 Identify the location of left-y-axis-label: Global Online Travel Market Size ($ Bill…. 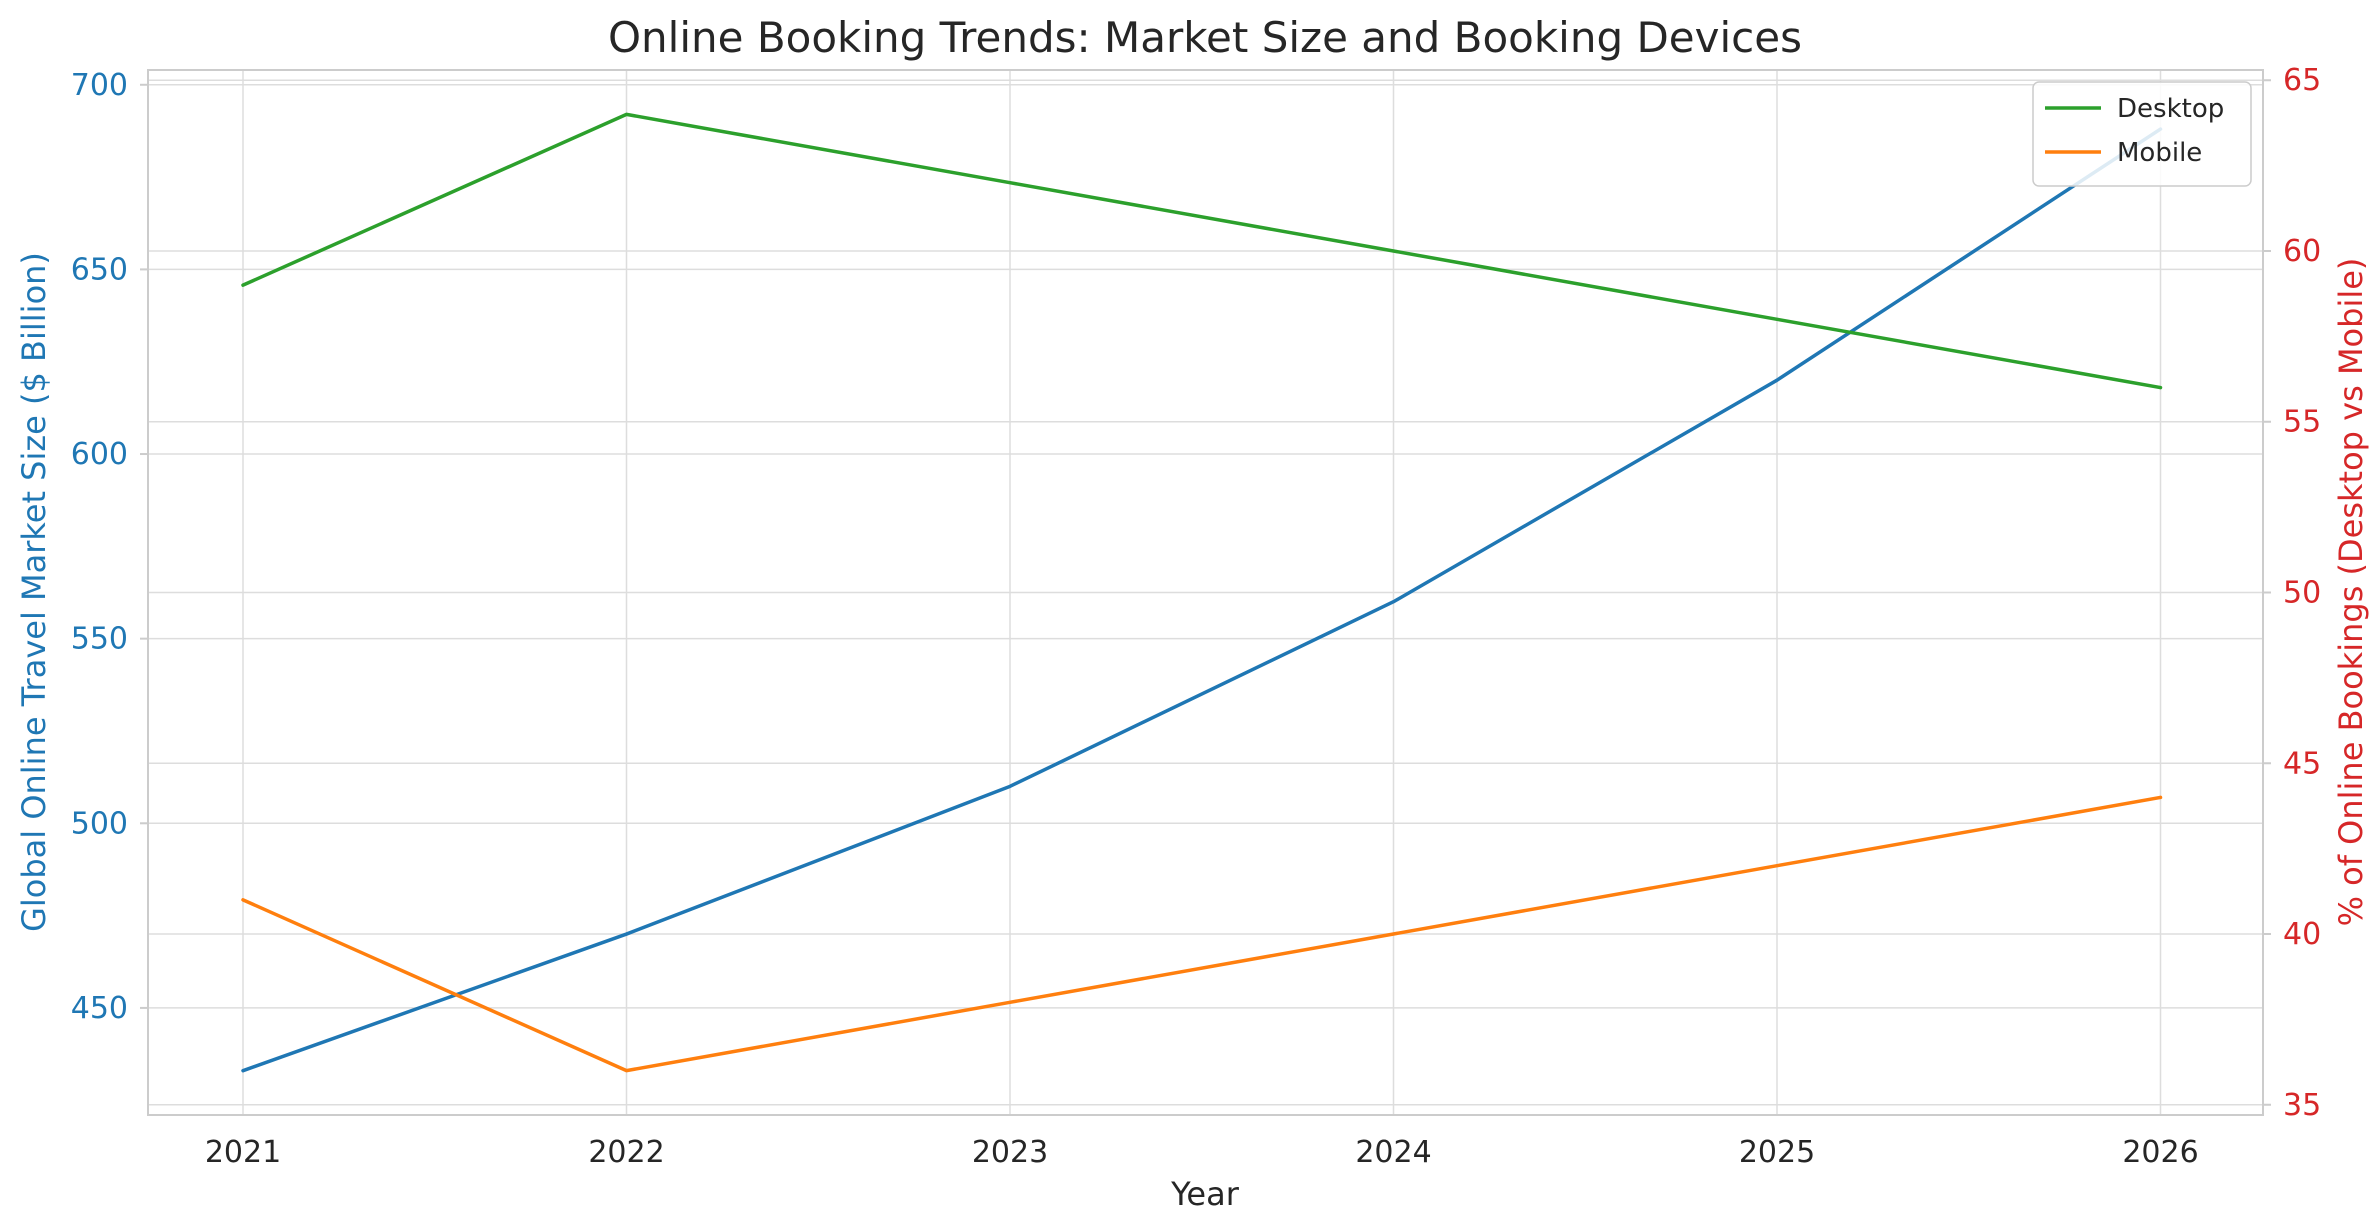
(34, 592).